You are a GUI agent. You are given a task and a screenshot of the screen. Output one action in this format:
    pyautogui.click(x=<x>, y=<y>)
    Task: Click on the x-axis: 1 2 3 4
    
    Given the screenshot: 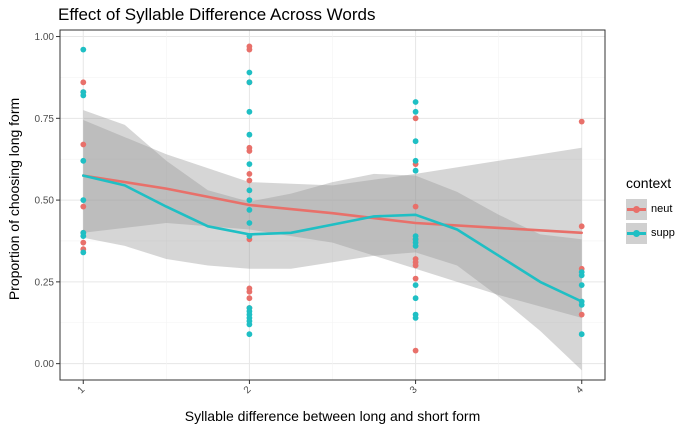 What is the action you would take?
    pyautogui.click(x=331, y=388)
    